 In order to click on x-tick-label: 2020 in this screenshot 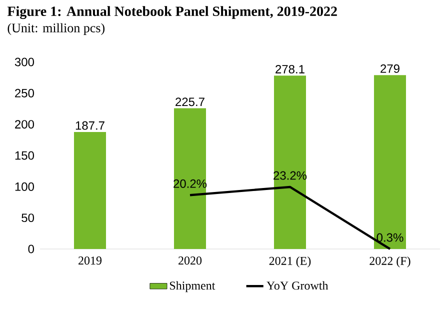, I will do `click(190, 260)`.